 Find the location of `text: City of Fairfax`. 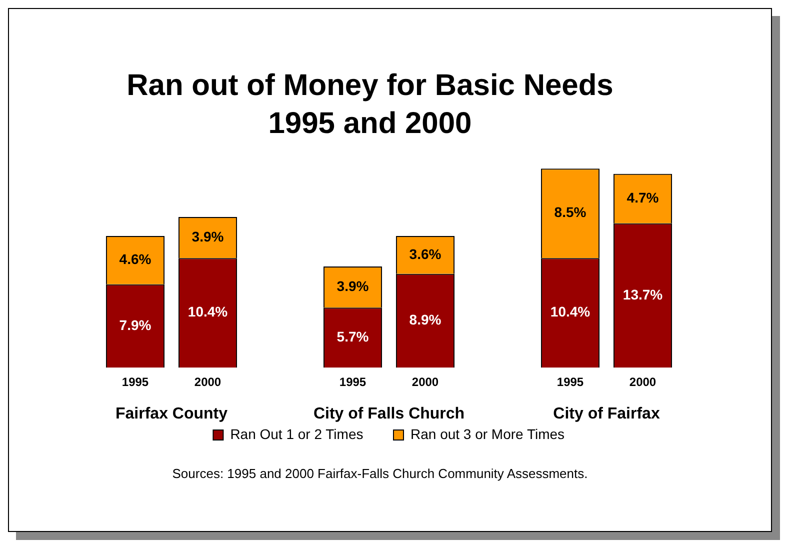

text: City of Fairfax is located at coordinates (606, 413).